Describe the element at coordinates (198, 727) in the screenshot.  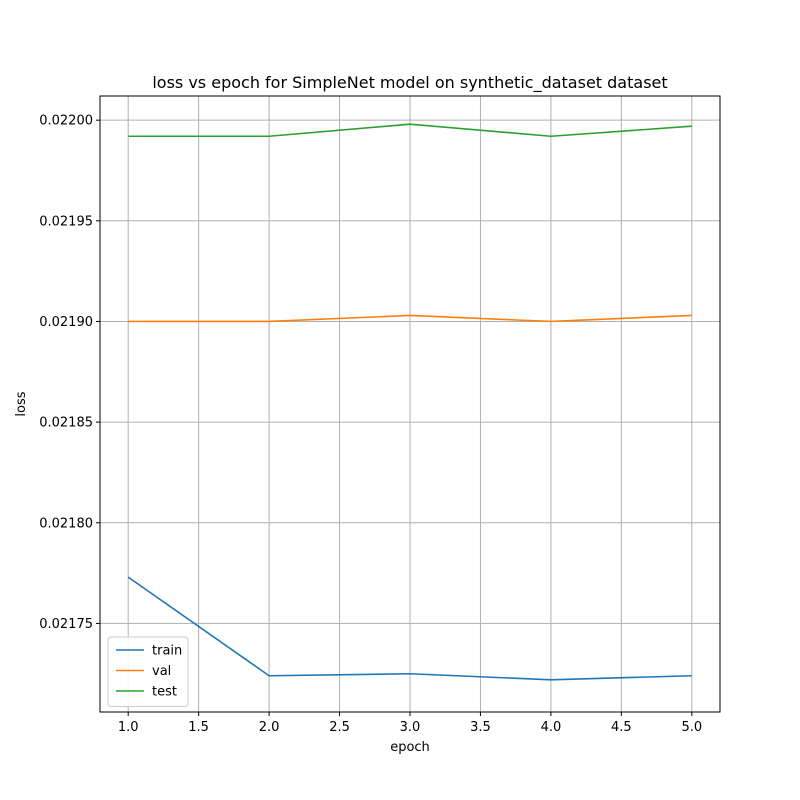
I see `x-tick-label: 1.5` at that location.